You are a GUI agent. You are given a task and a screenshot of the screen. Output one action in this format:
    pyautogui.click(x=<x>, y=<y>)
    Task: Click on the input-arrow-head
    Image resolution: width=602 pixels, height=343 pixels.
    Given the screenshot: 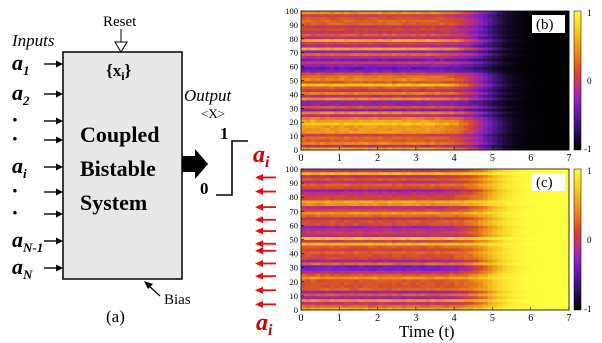 What is the action you would take?
    pyautogui.click(x=59, y=121)
    